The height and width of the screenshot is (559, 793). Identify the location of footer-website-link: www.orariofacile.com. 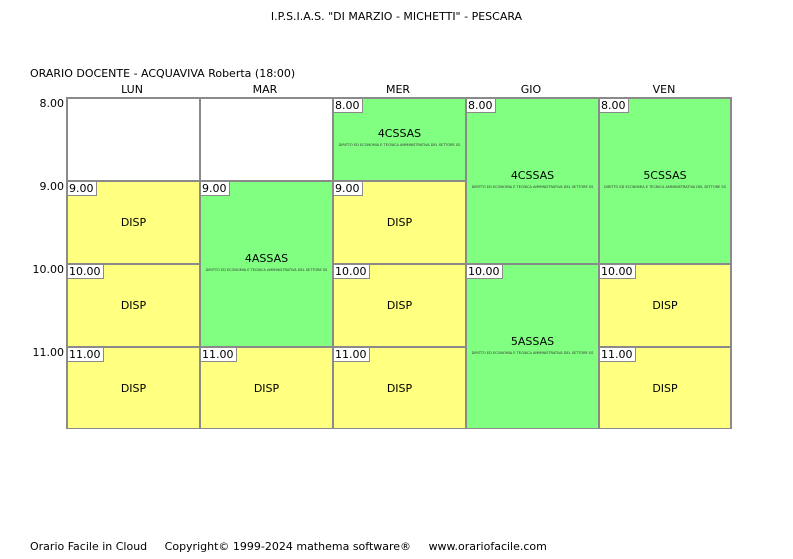
(487, 546).